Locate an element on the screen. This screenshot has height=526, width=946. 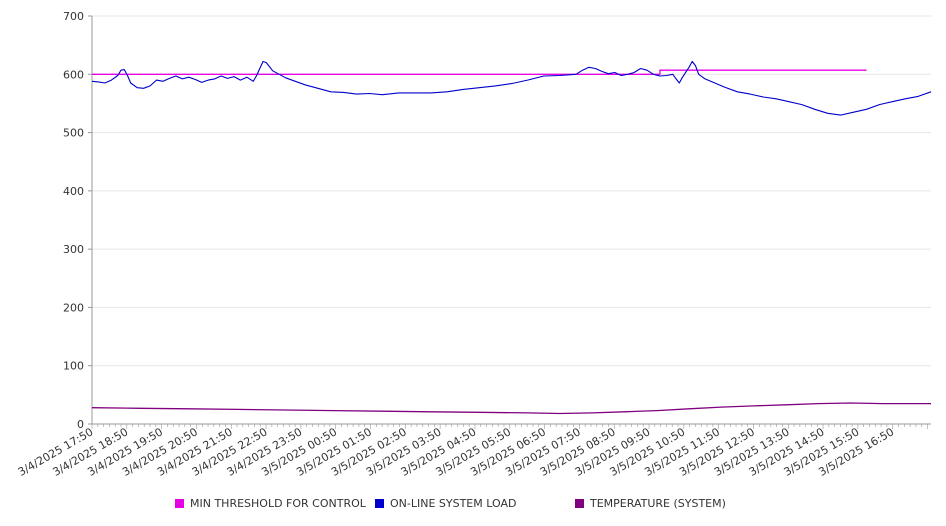
series-line-on-line-system-load is located at coordinates (511, 88).